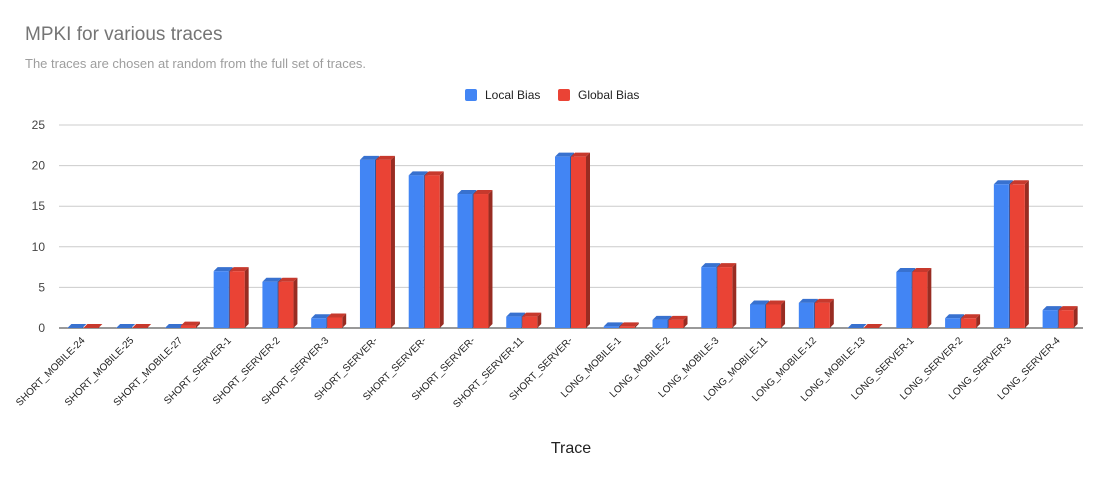 The image size is (1108, 481). Describe the element at coordinates (39, 247) in the screenshot. I see `y-tick-label: 10` at that location.